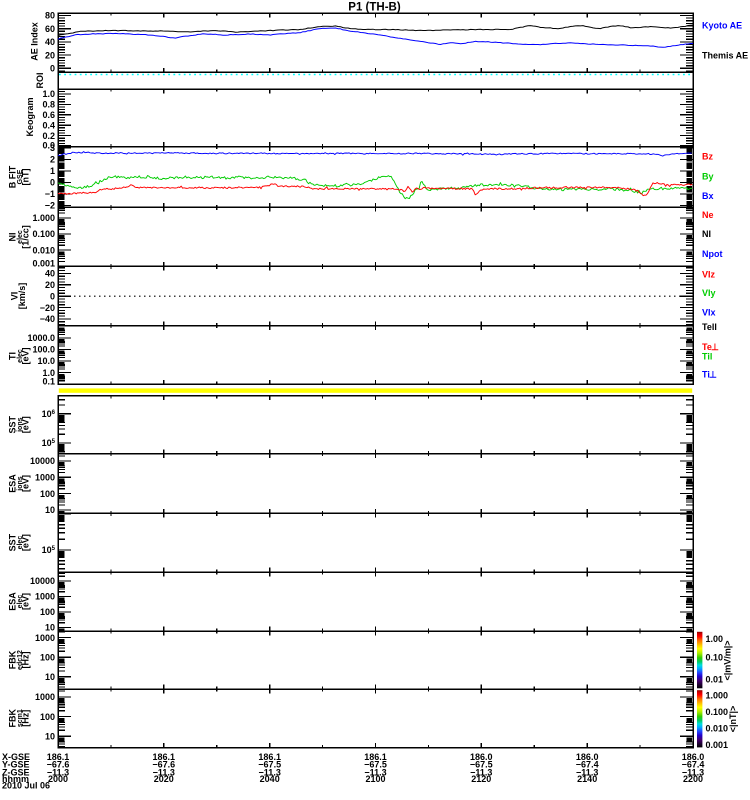 The width and height of the screenshot is (750, 800). I want to click on svg-text: Te⊥, so click(710, 347).